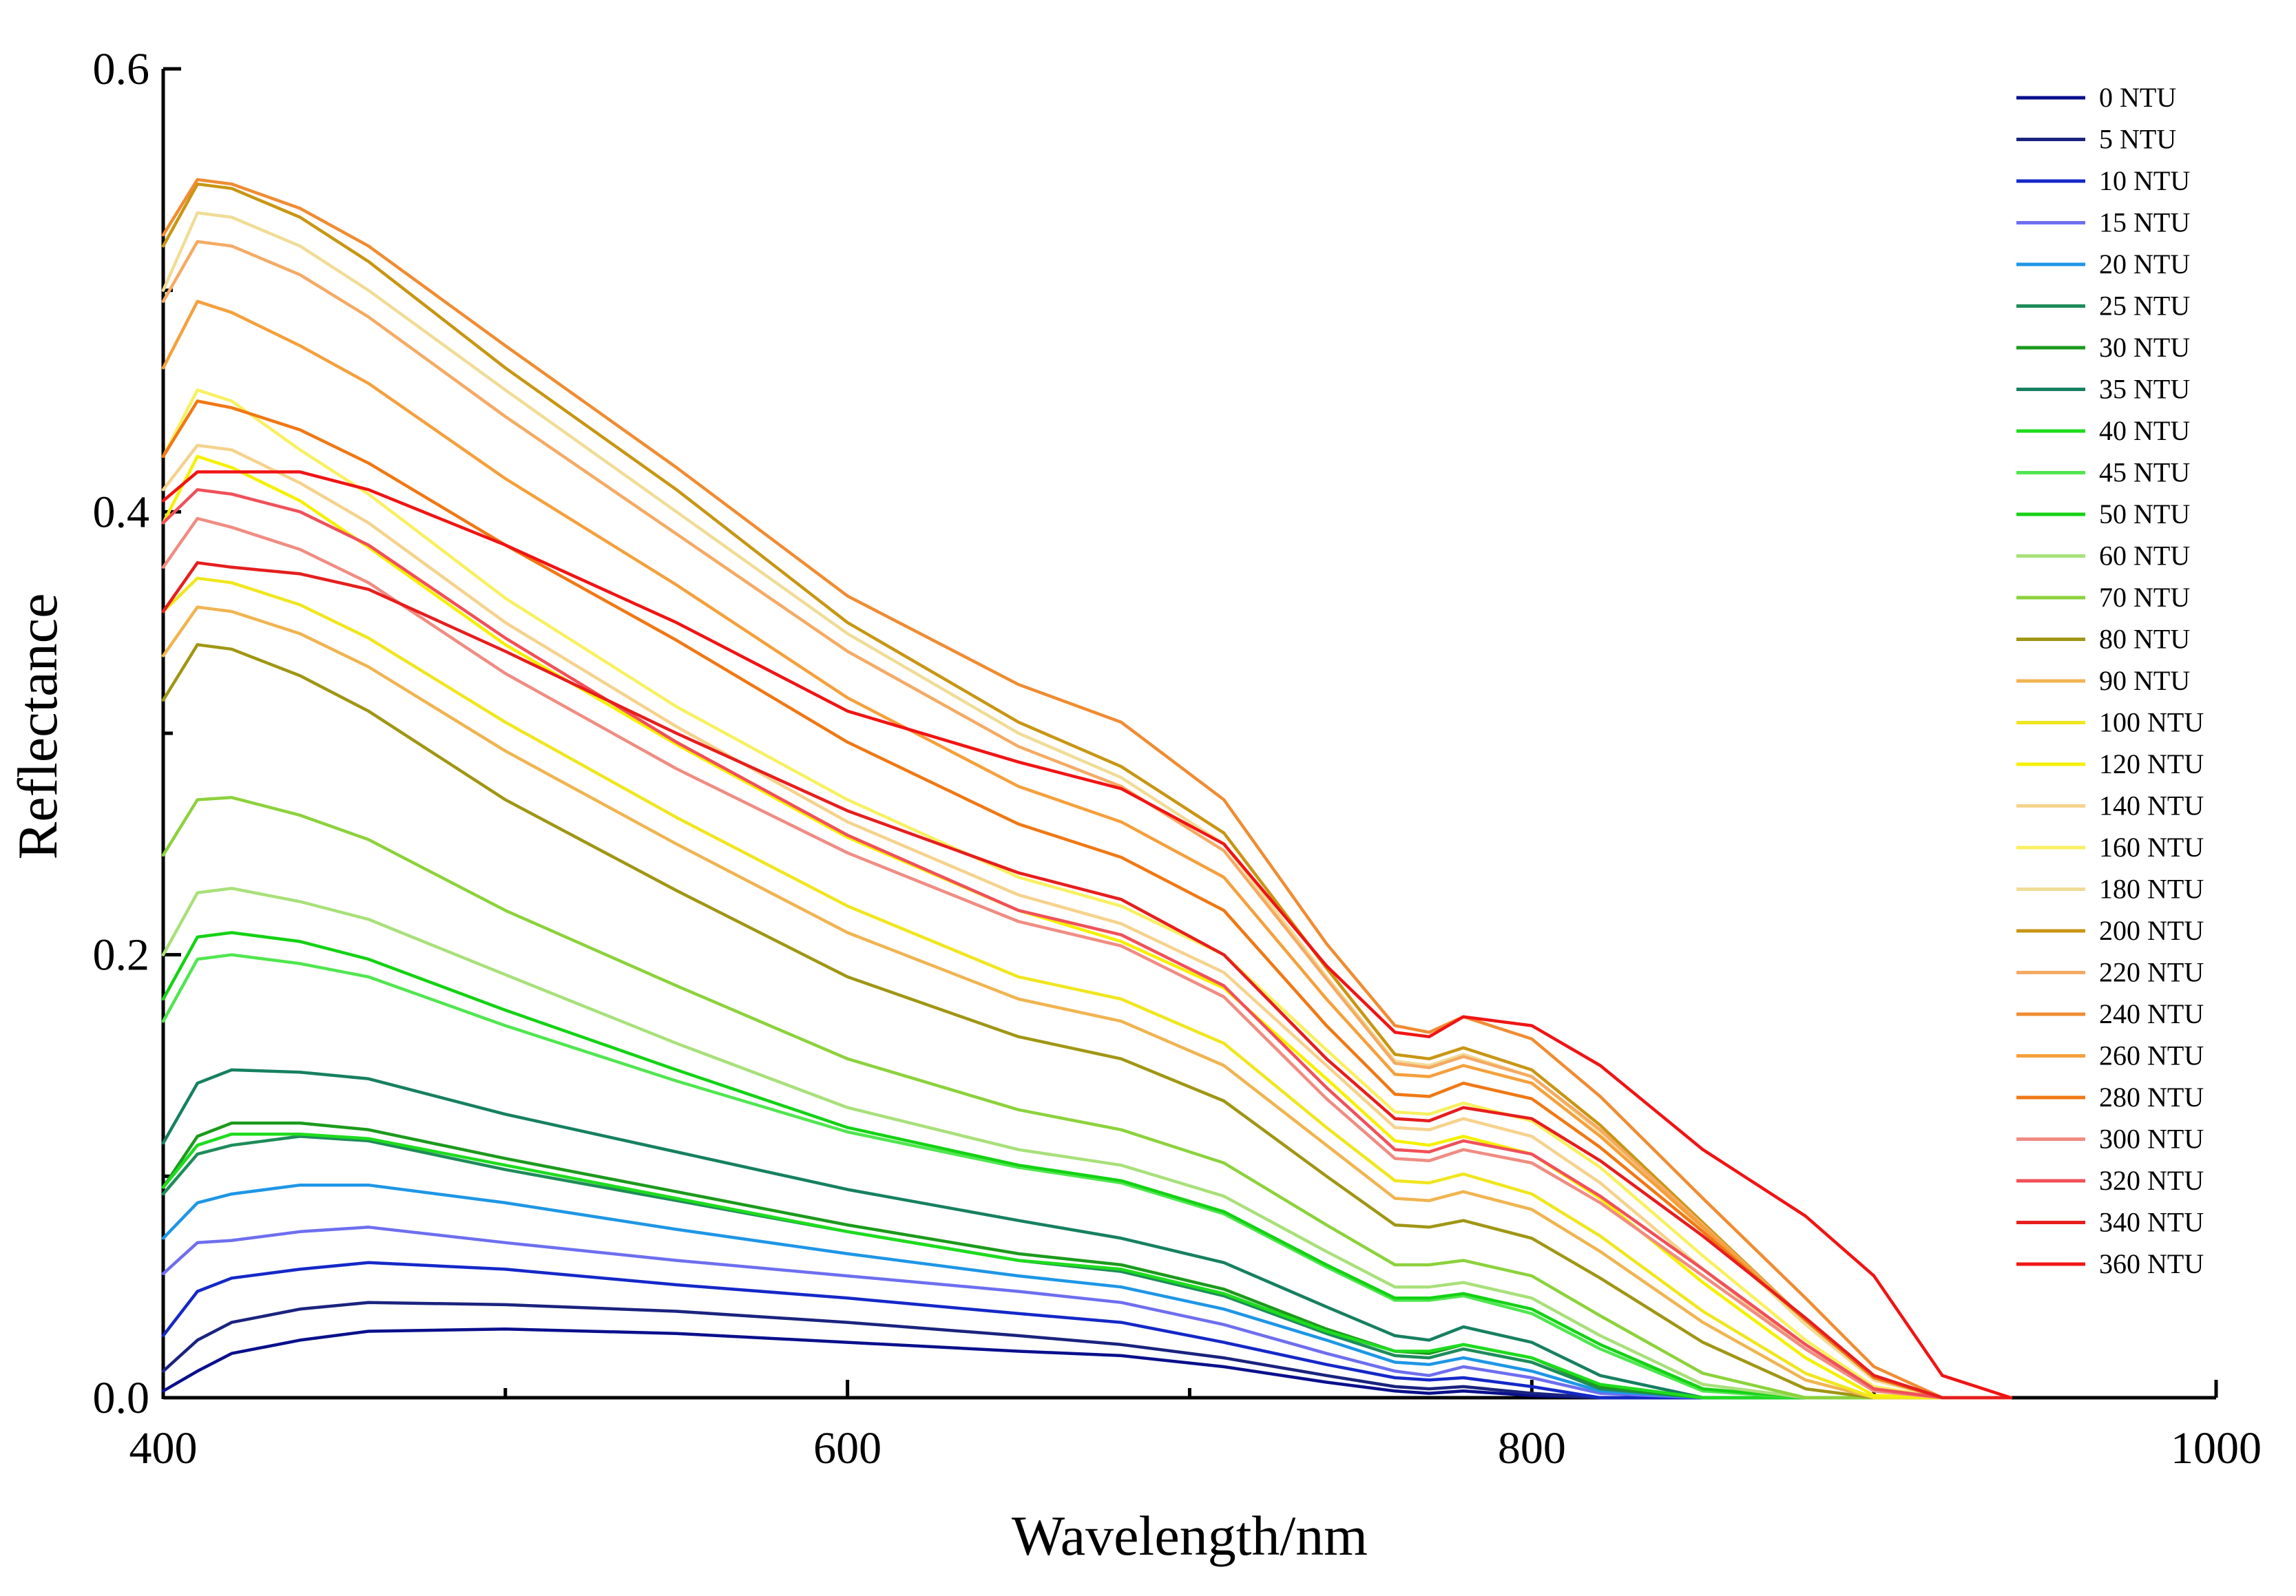 The width and height of the screenshot is (2296, 1596). Describe the element at coordinates (2151, 1263) in the screenshot. I see `legend-label: 360 NTU` at that location.